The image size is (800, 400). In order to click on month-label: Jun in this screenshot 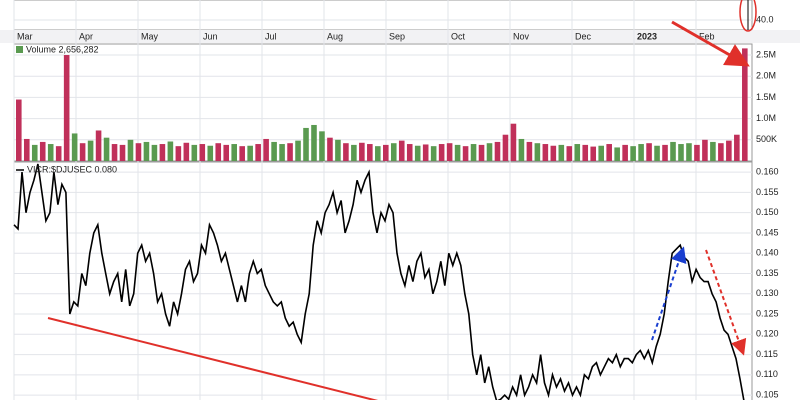, I will do `click(210, 36)`.